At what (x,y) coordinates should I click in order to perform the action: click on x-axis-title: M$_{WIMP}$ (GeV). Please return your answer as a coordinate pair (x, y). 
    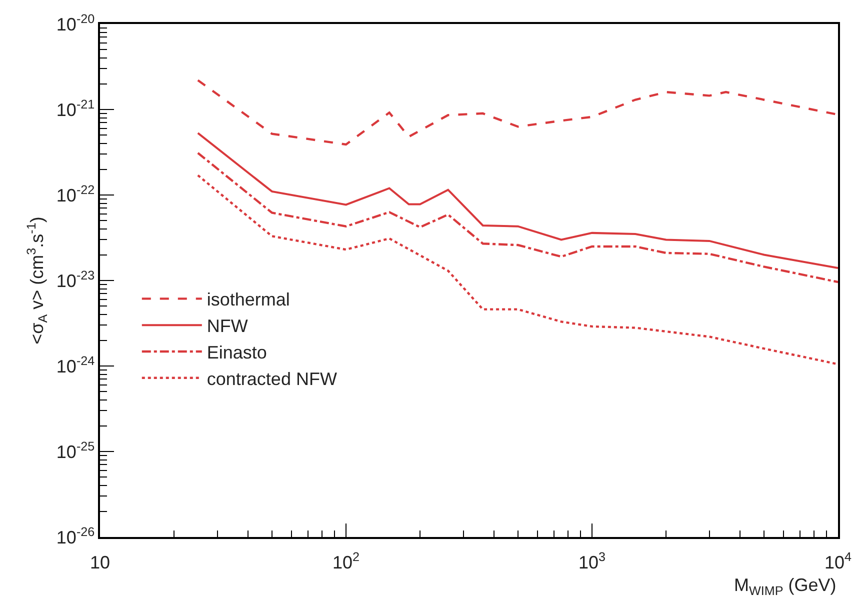
    Looking at the image, I should click on (785, 586).